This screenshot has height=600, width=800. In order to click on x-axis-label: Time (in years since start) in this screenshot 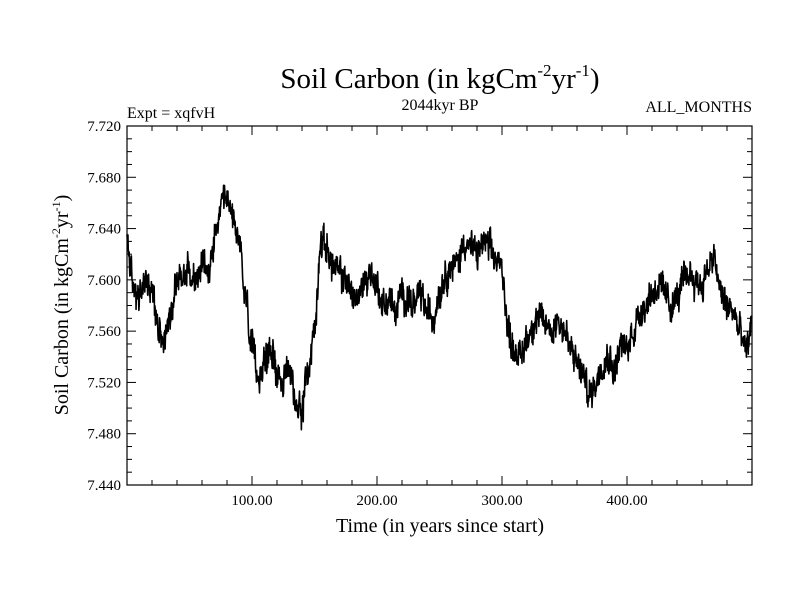, I will do `click(440, 526)`.